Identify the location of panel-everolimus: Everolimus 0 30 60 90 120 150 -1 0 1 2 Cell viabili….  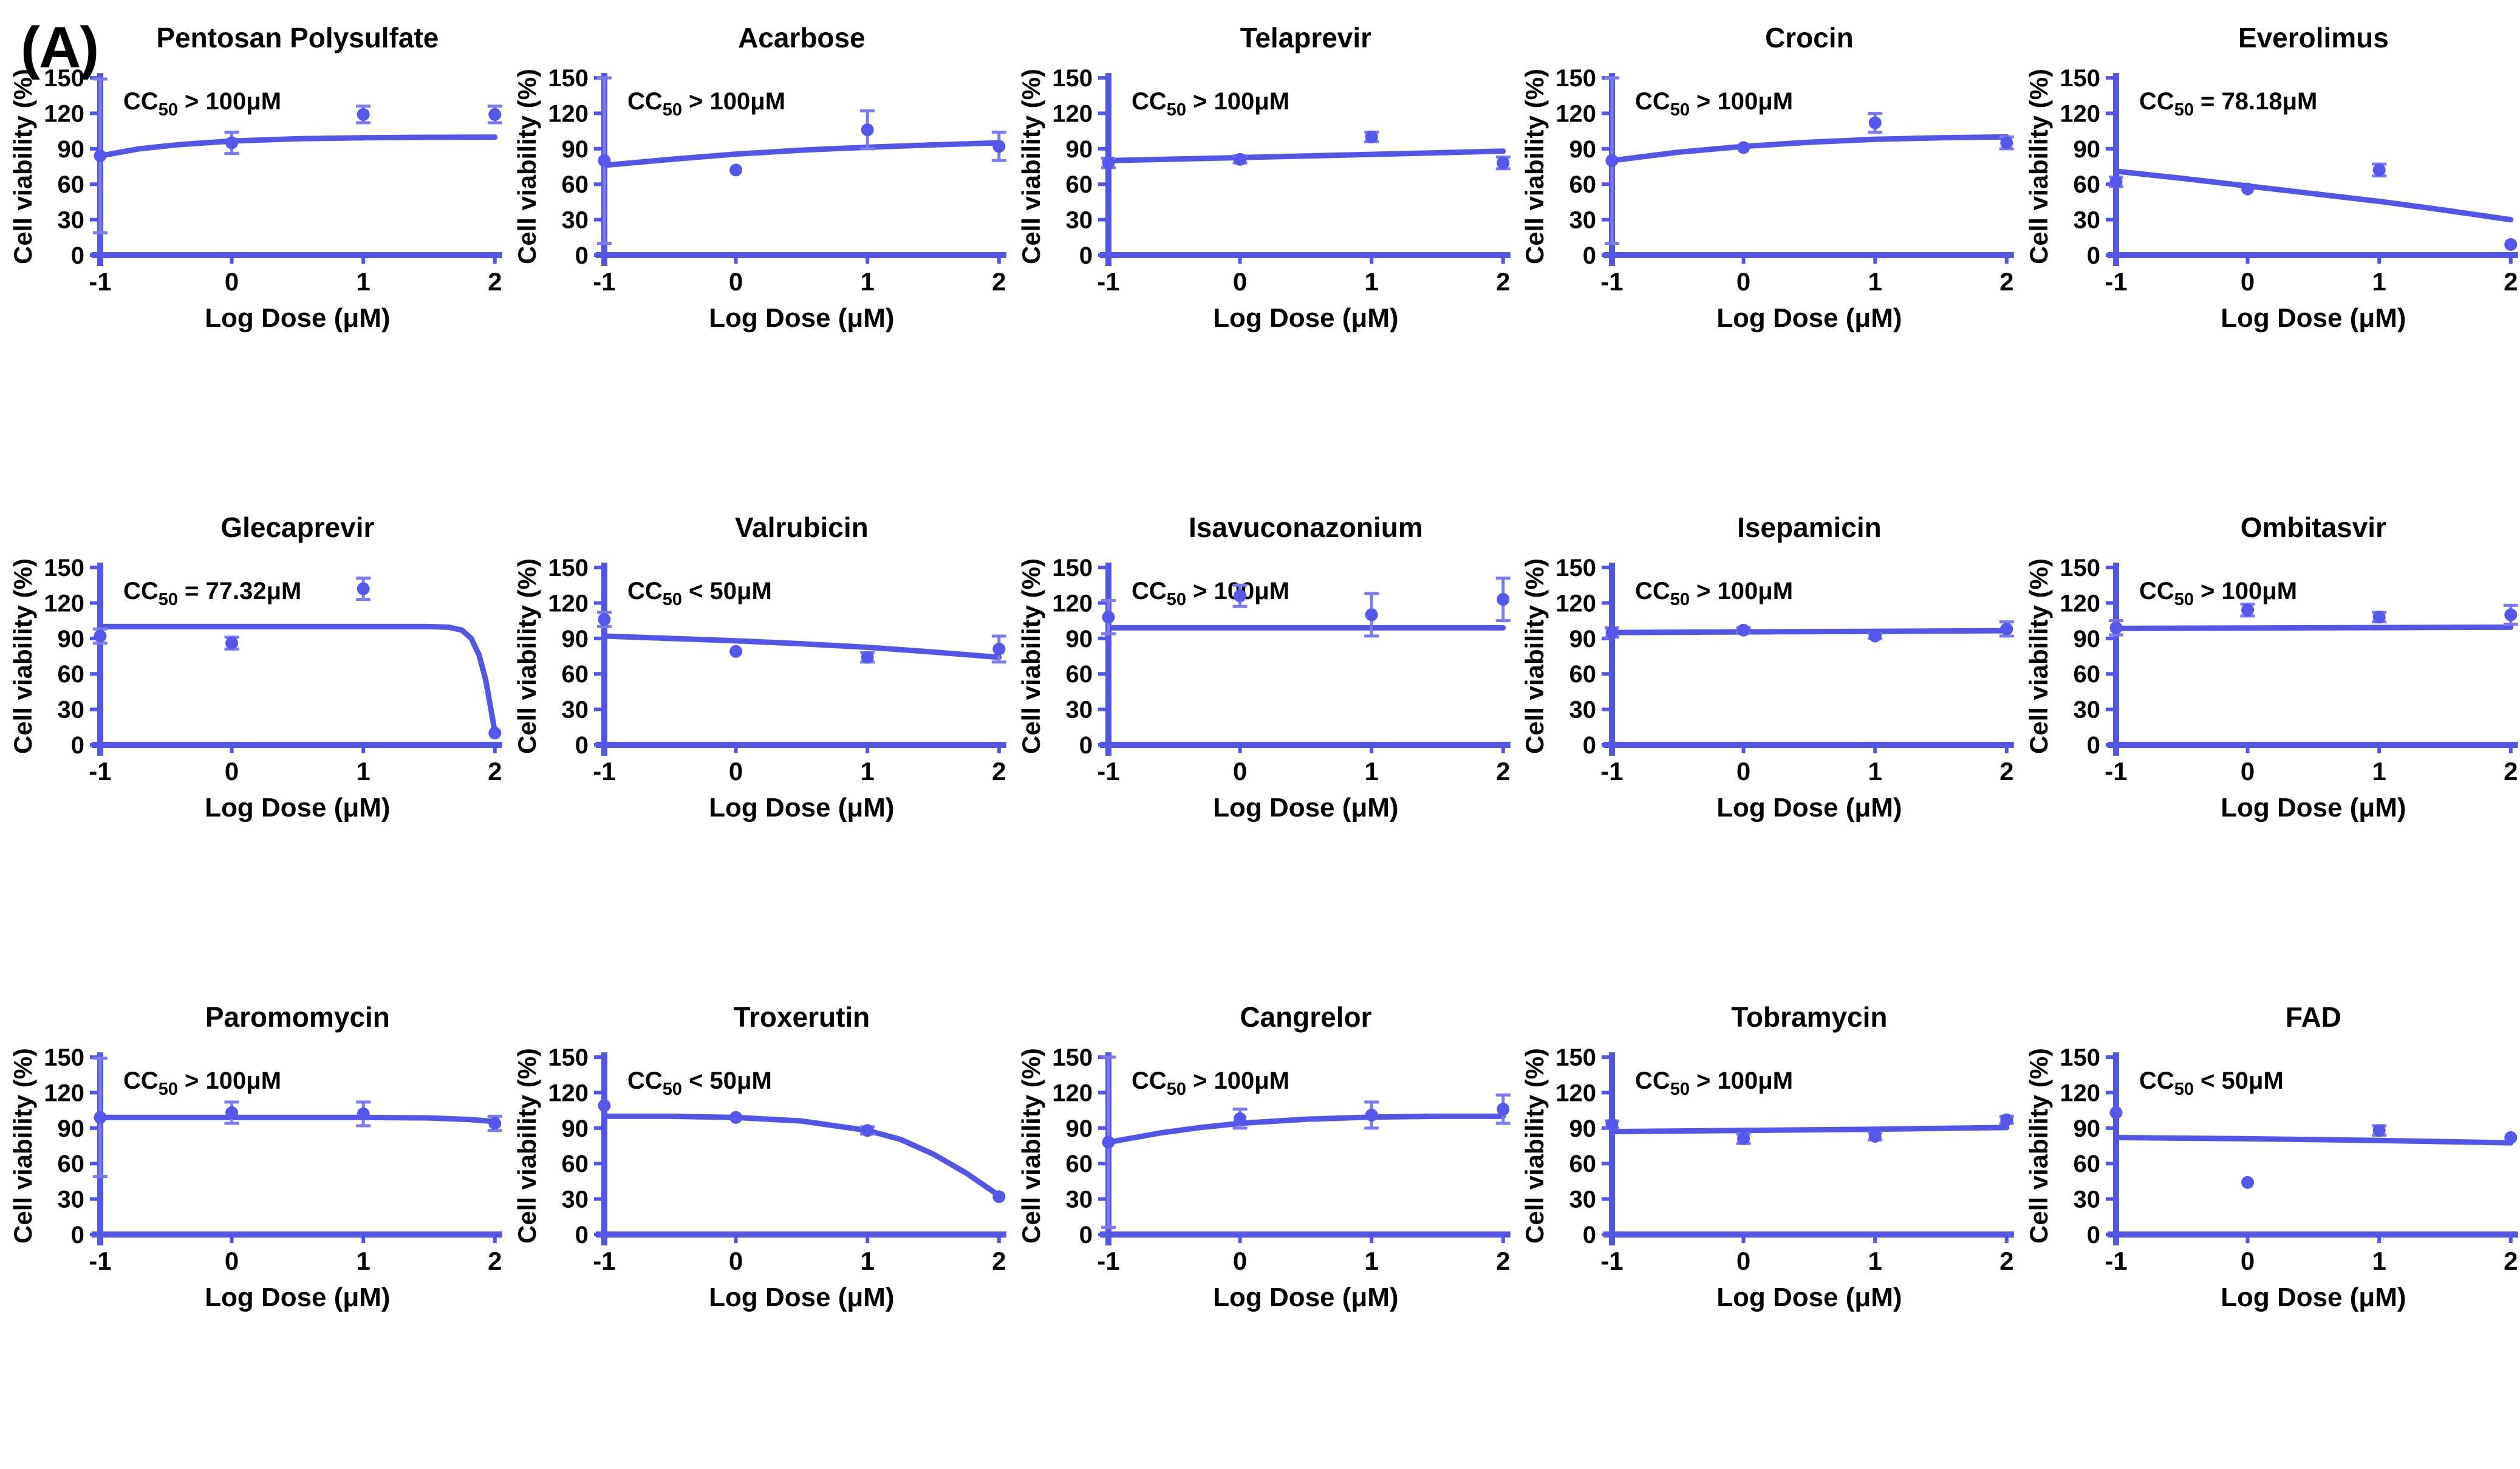
(2268, 245).